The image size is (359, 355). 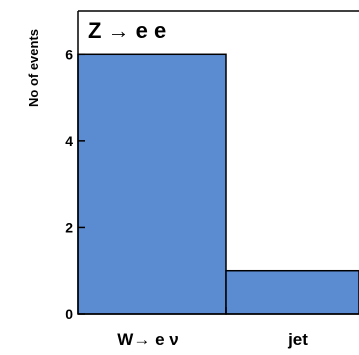 I want to click on y-tick-label-2: 4, so click(x=69, y=141).